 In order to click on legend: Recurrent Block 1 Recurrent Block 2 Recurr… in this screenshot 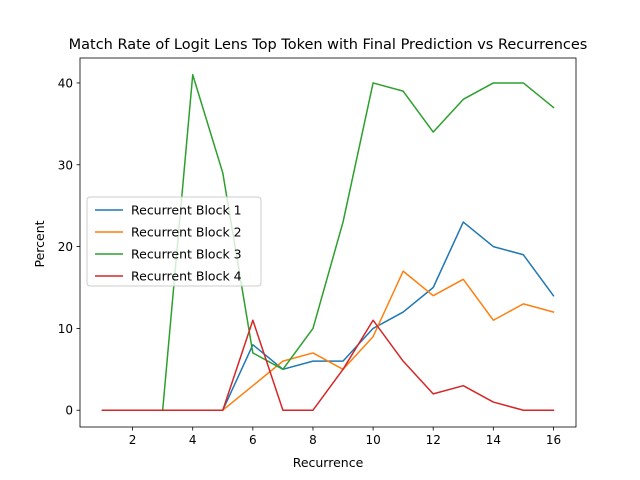, I will do `click(174, 241)`.